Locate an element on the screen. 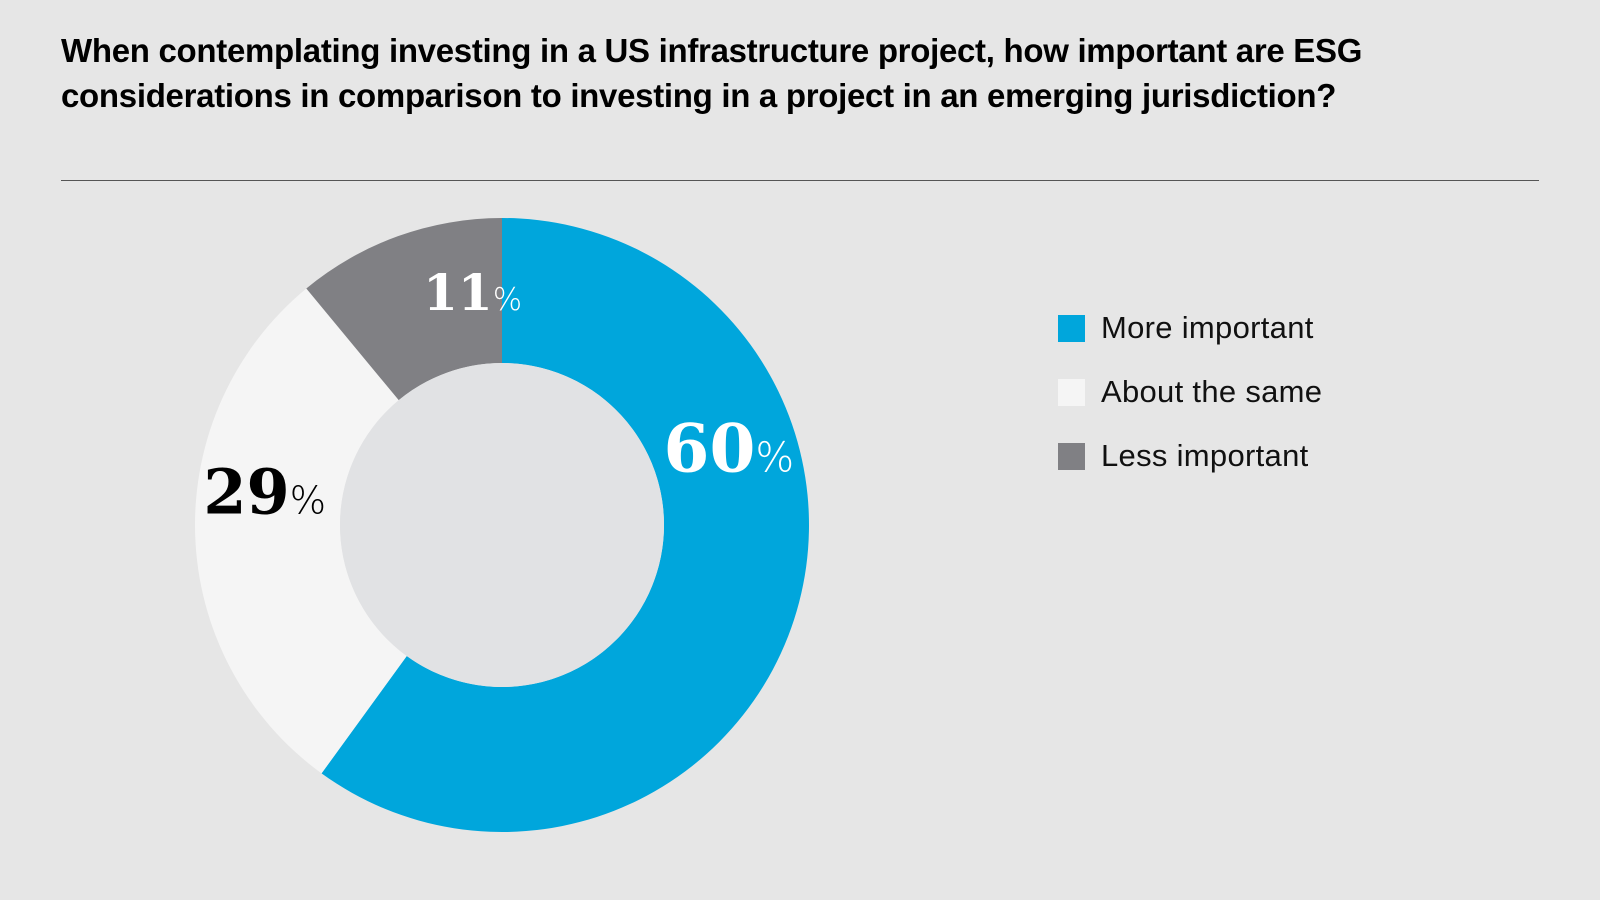 Image resolution: width=1600 pixels, height=900 pixels. donut-slice-less-important is located at coordinates (404, 309).